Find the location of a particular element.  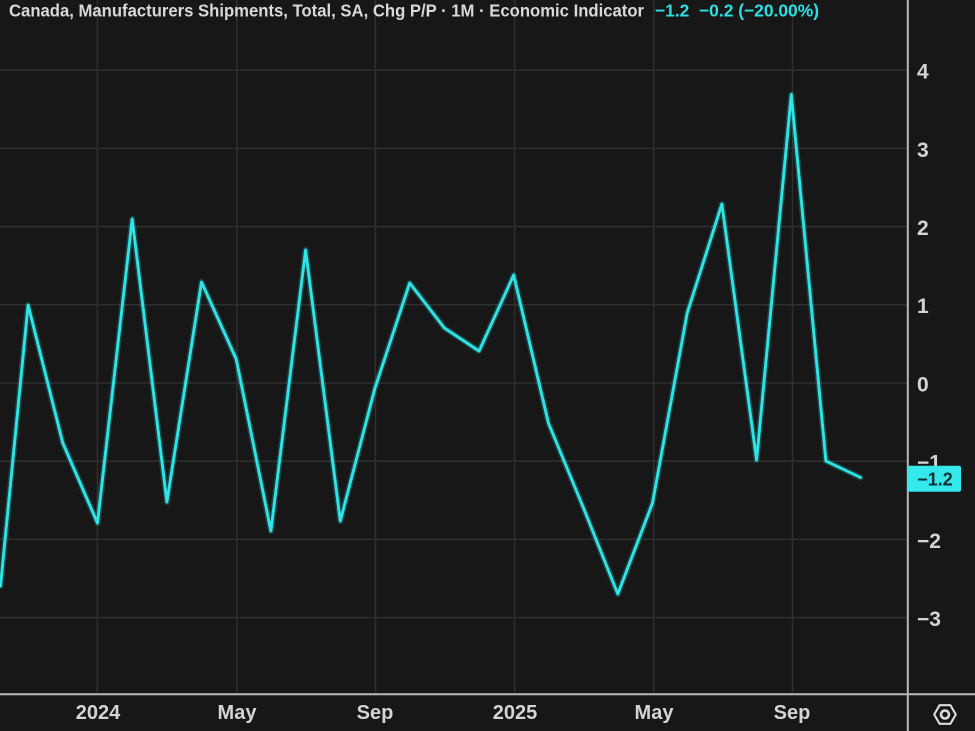

svg-text: 2025 is located at coordinates (515, 713).